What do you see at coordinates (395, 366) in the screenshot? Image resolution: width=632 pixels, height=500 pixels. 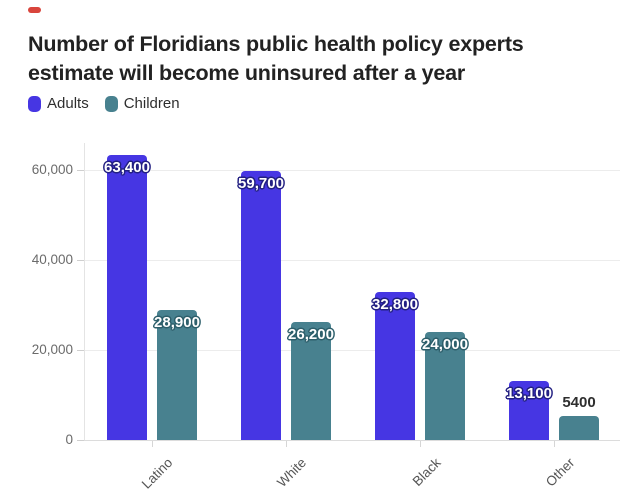 I see `bar-adults-black` at bounding box center [395, 366].